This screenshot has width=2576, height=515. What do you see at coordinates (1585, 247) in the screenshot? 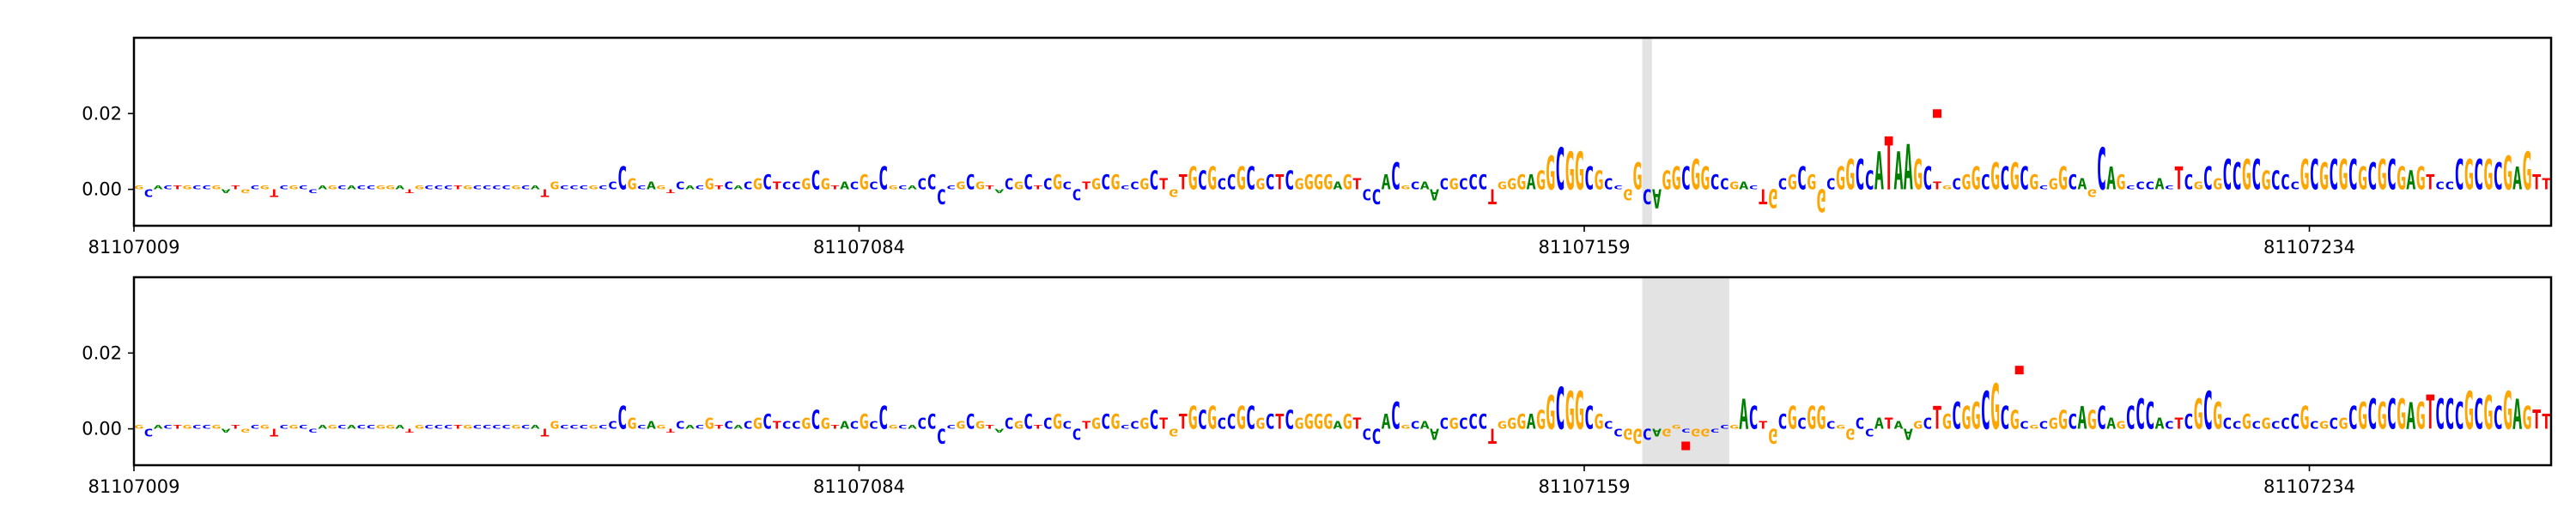
I see `x-tick-label: 81107159` at bounding box center [1585, 247].